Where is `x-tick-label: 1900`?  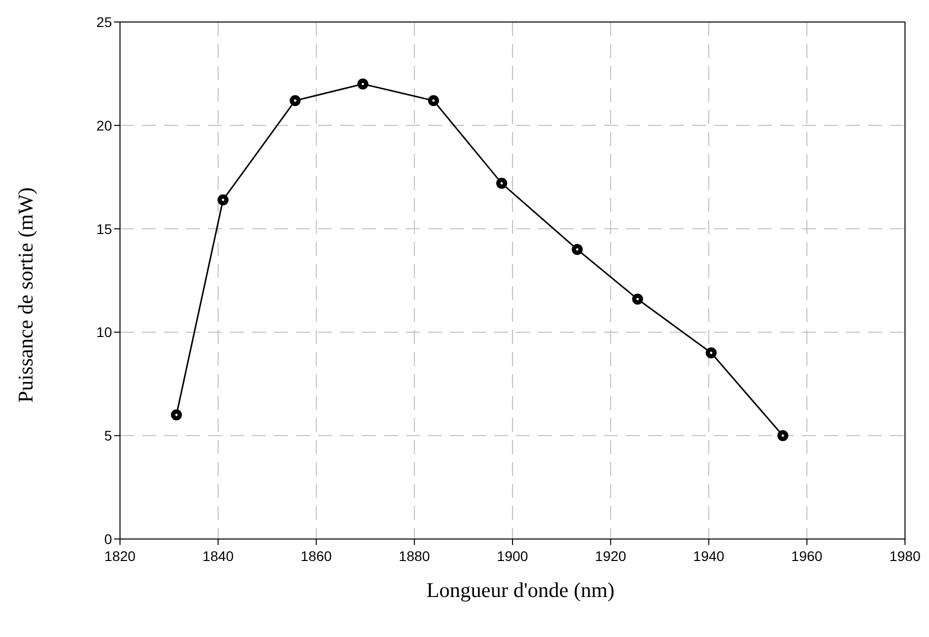 x-tick-label: 1900 is located at coordinates (512, 556).